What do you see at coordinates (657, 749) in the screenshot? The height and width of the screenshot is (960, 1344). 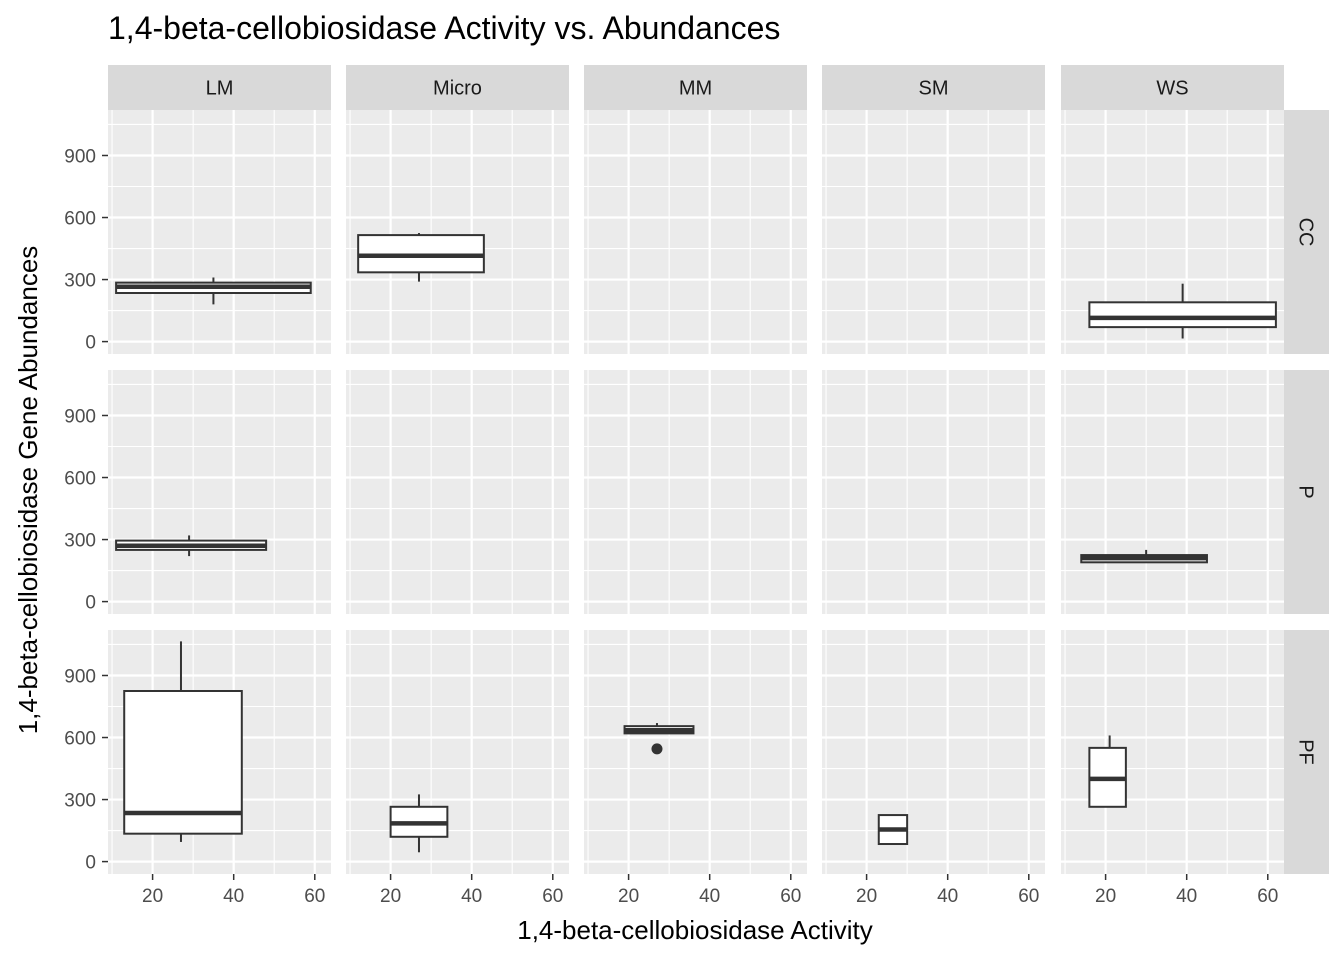 I see `outlier-point` at bounding box center [657, 749].